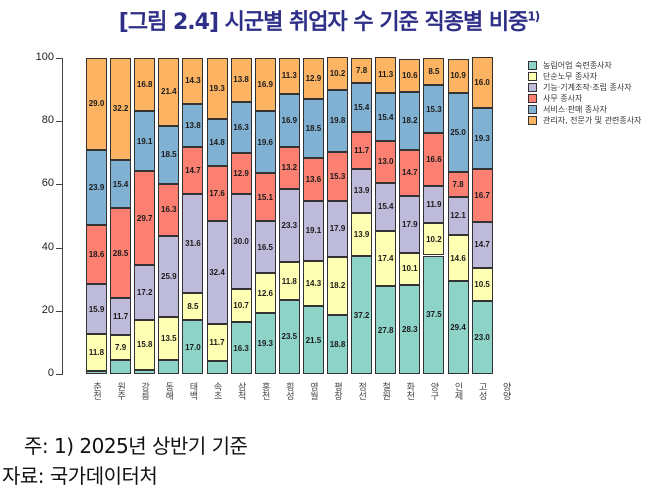 This screenshot has height=494, width=658. I want to click on bar-segment-simple: 12.6, so click(265, 293).